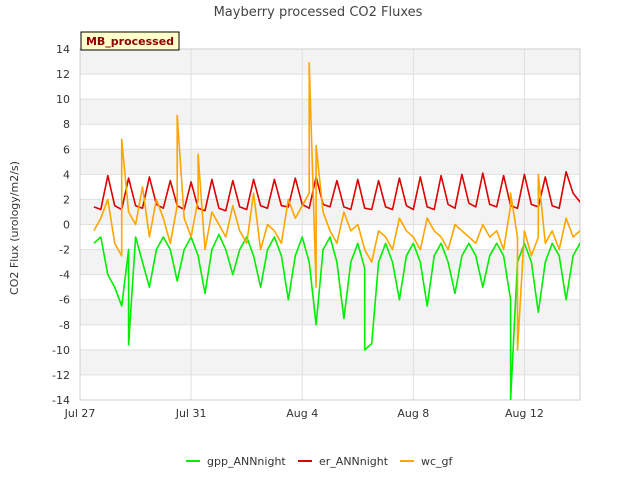 This screenshot has width=640, height=480. Describe the element at coordinates (61, 400) in the screenshot. I see `y-tick-label: -14` at that location.